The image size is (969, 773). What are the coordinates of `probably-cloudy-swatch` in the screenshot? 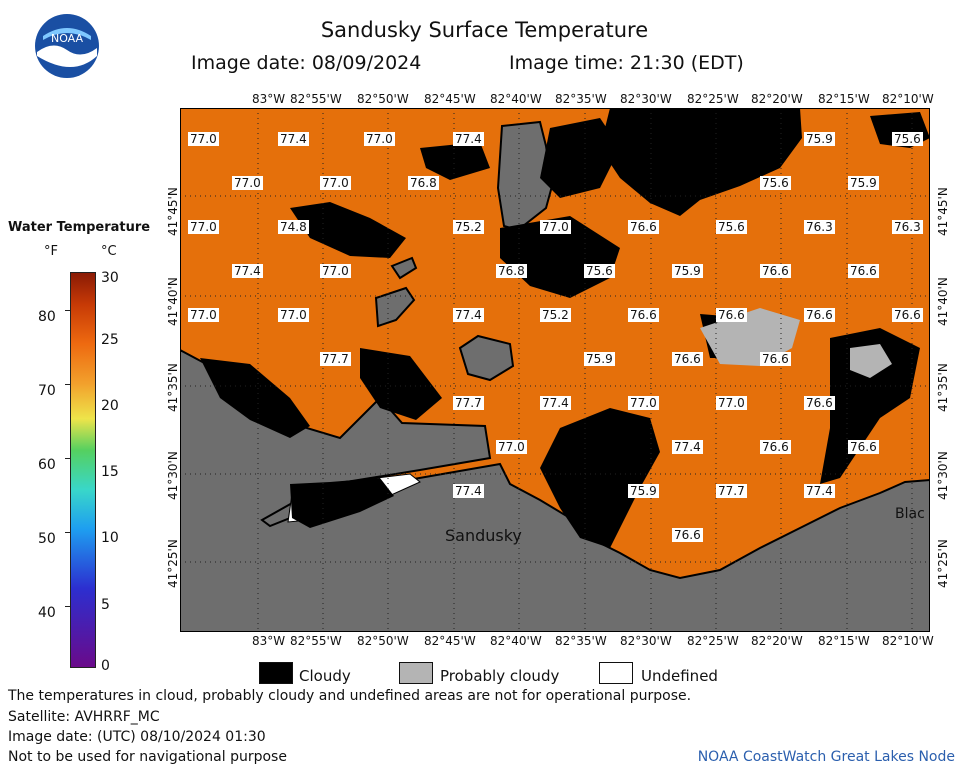 It's located at (416, 673).